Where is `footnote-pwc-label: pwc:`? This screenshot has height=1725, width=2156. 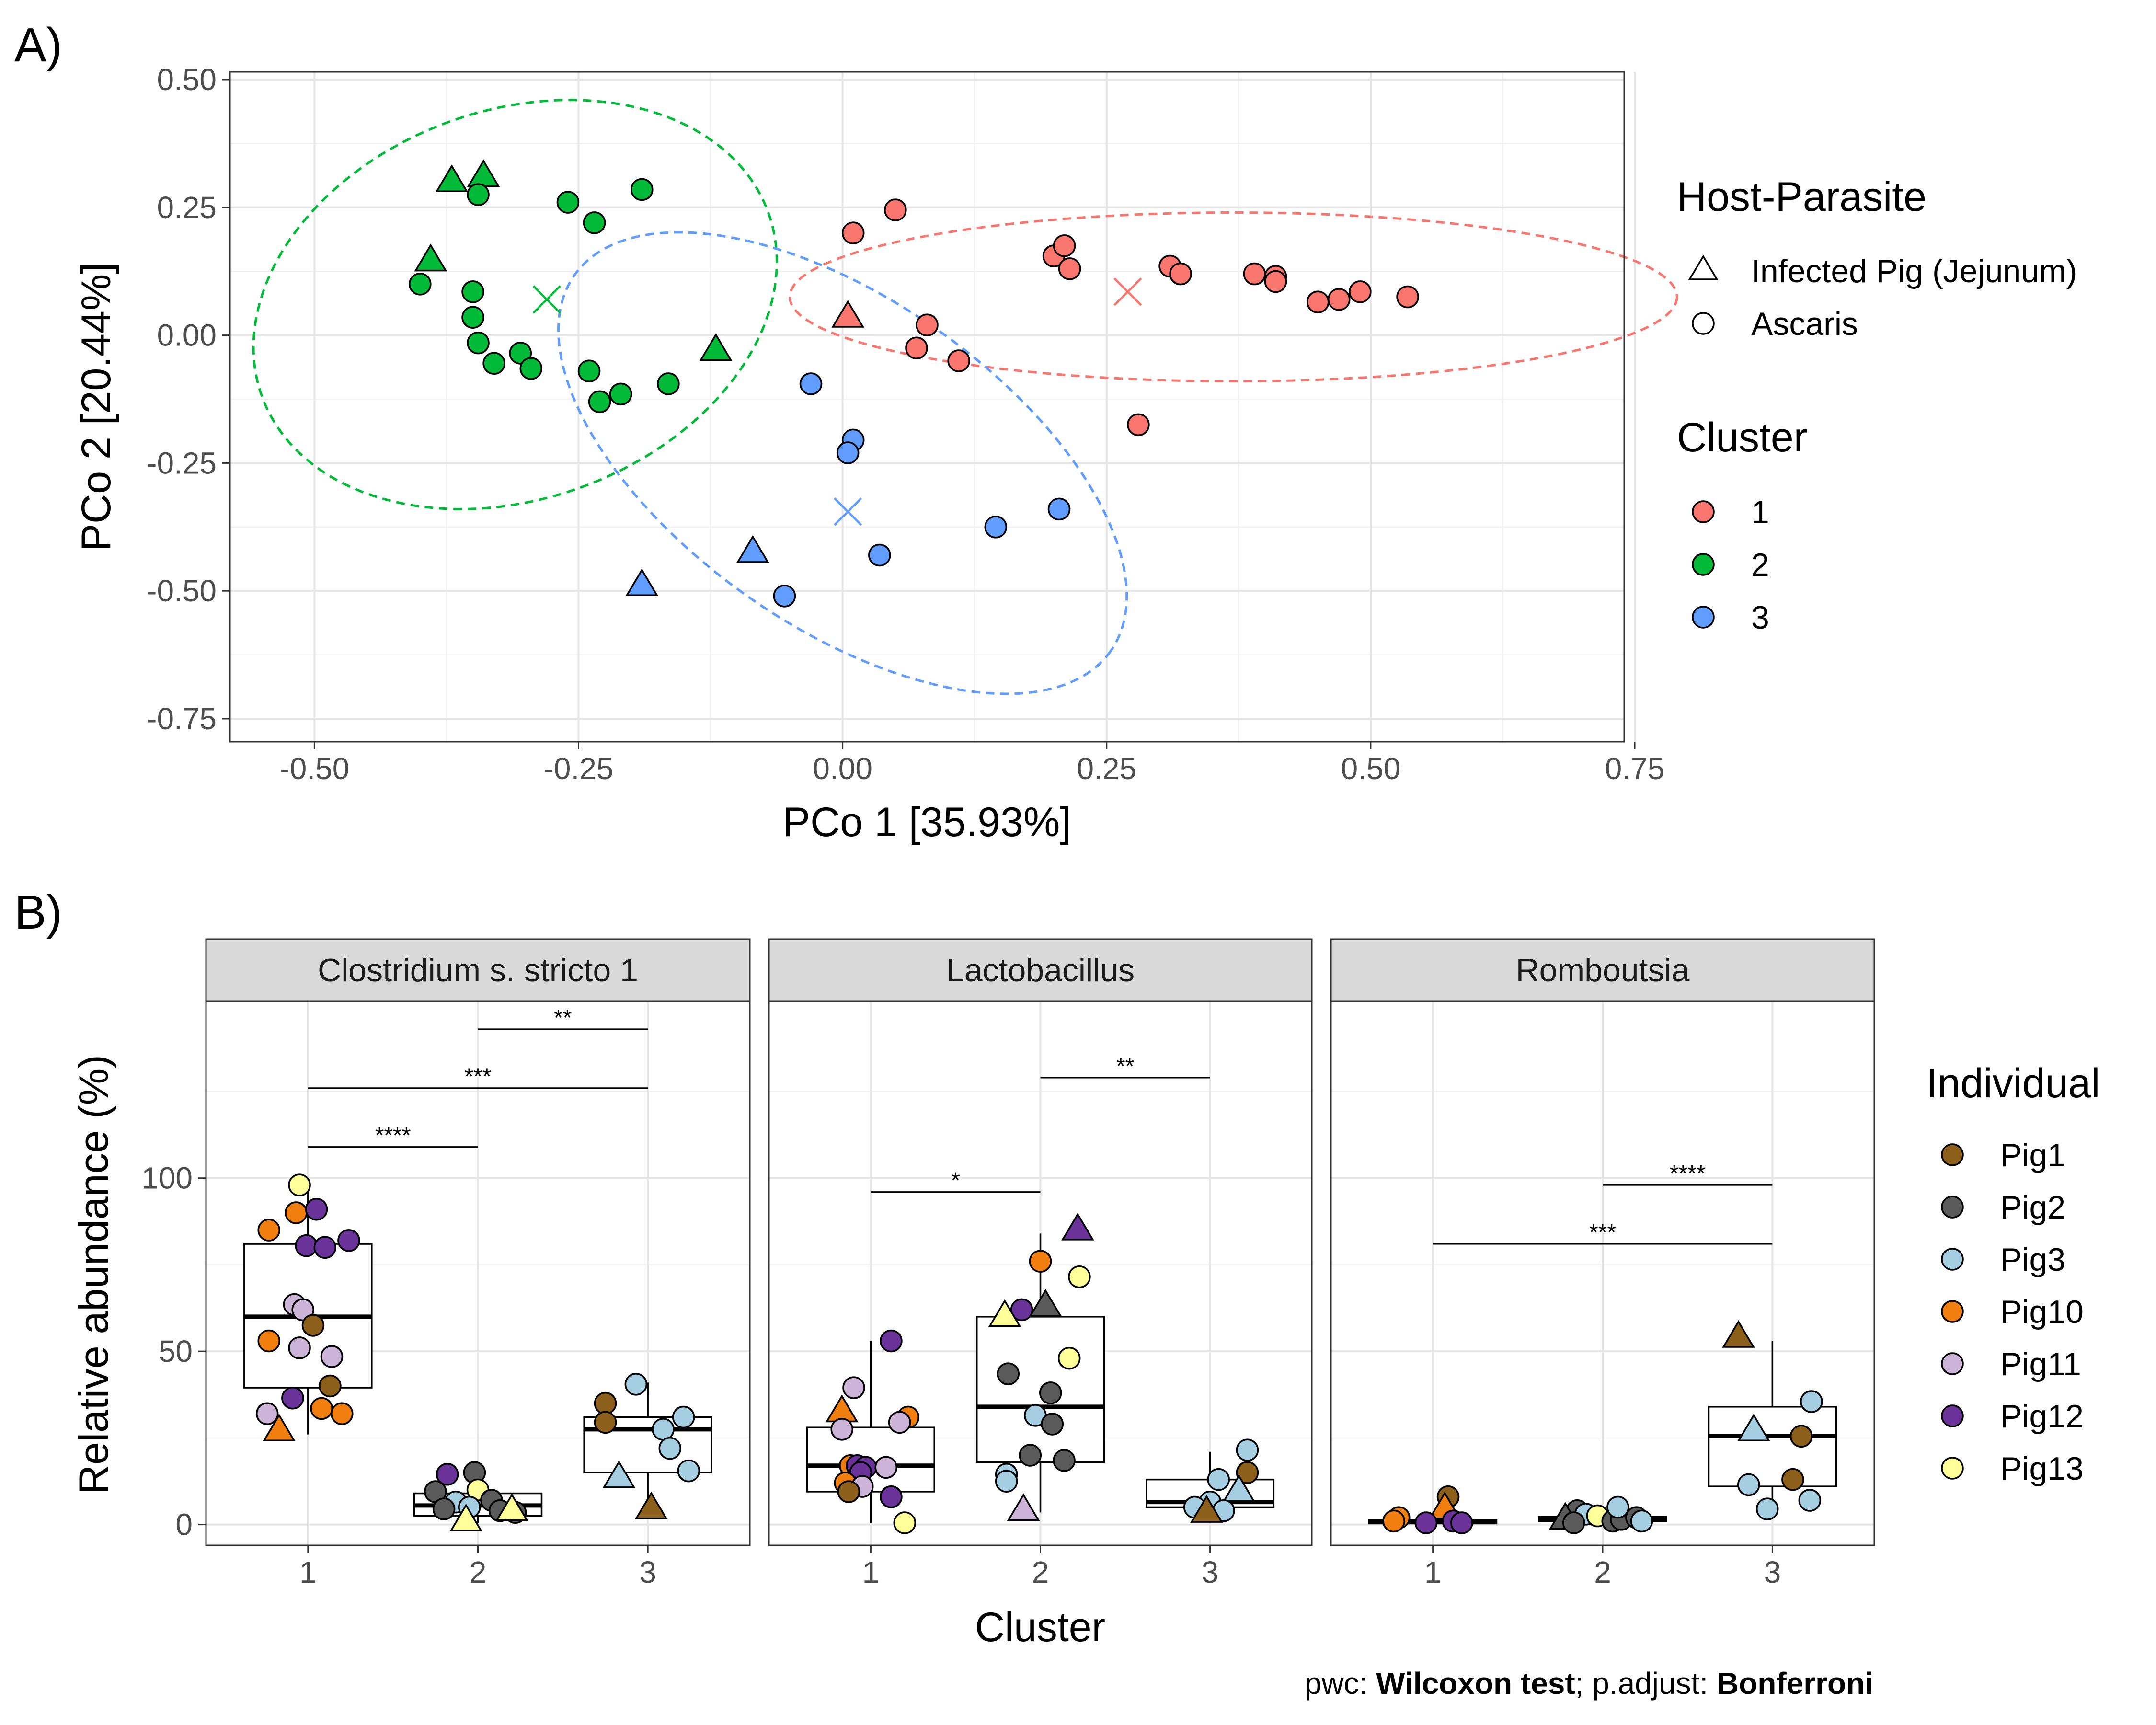 footnote-pwc-label: pwc: is located at coordinates (1340, 1683).